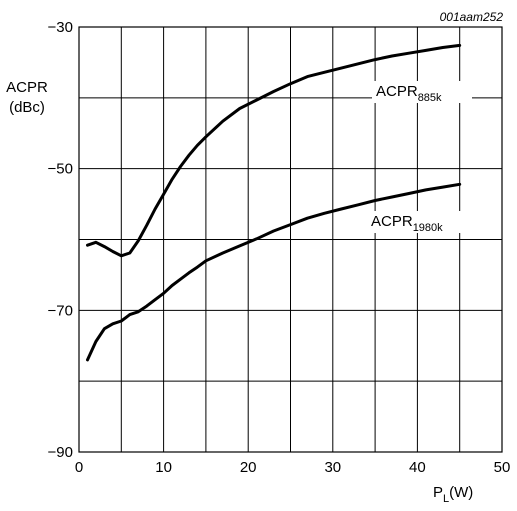  What do you see at coordinates (79, 467) in the screenshot?
I see `x-tick-label: 0` at bounding box center [79, 467].